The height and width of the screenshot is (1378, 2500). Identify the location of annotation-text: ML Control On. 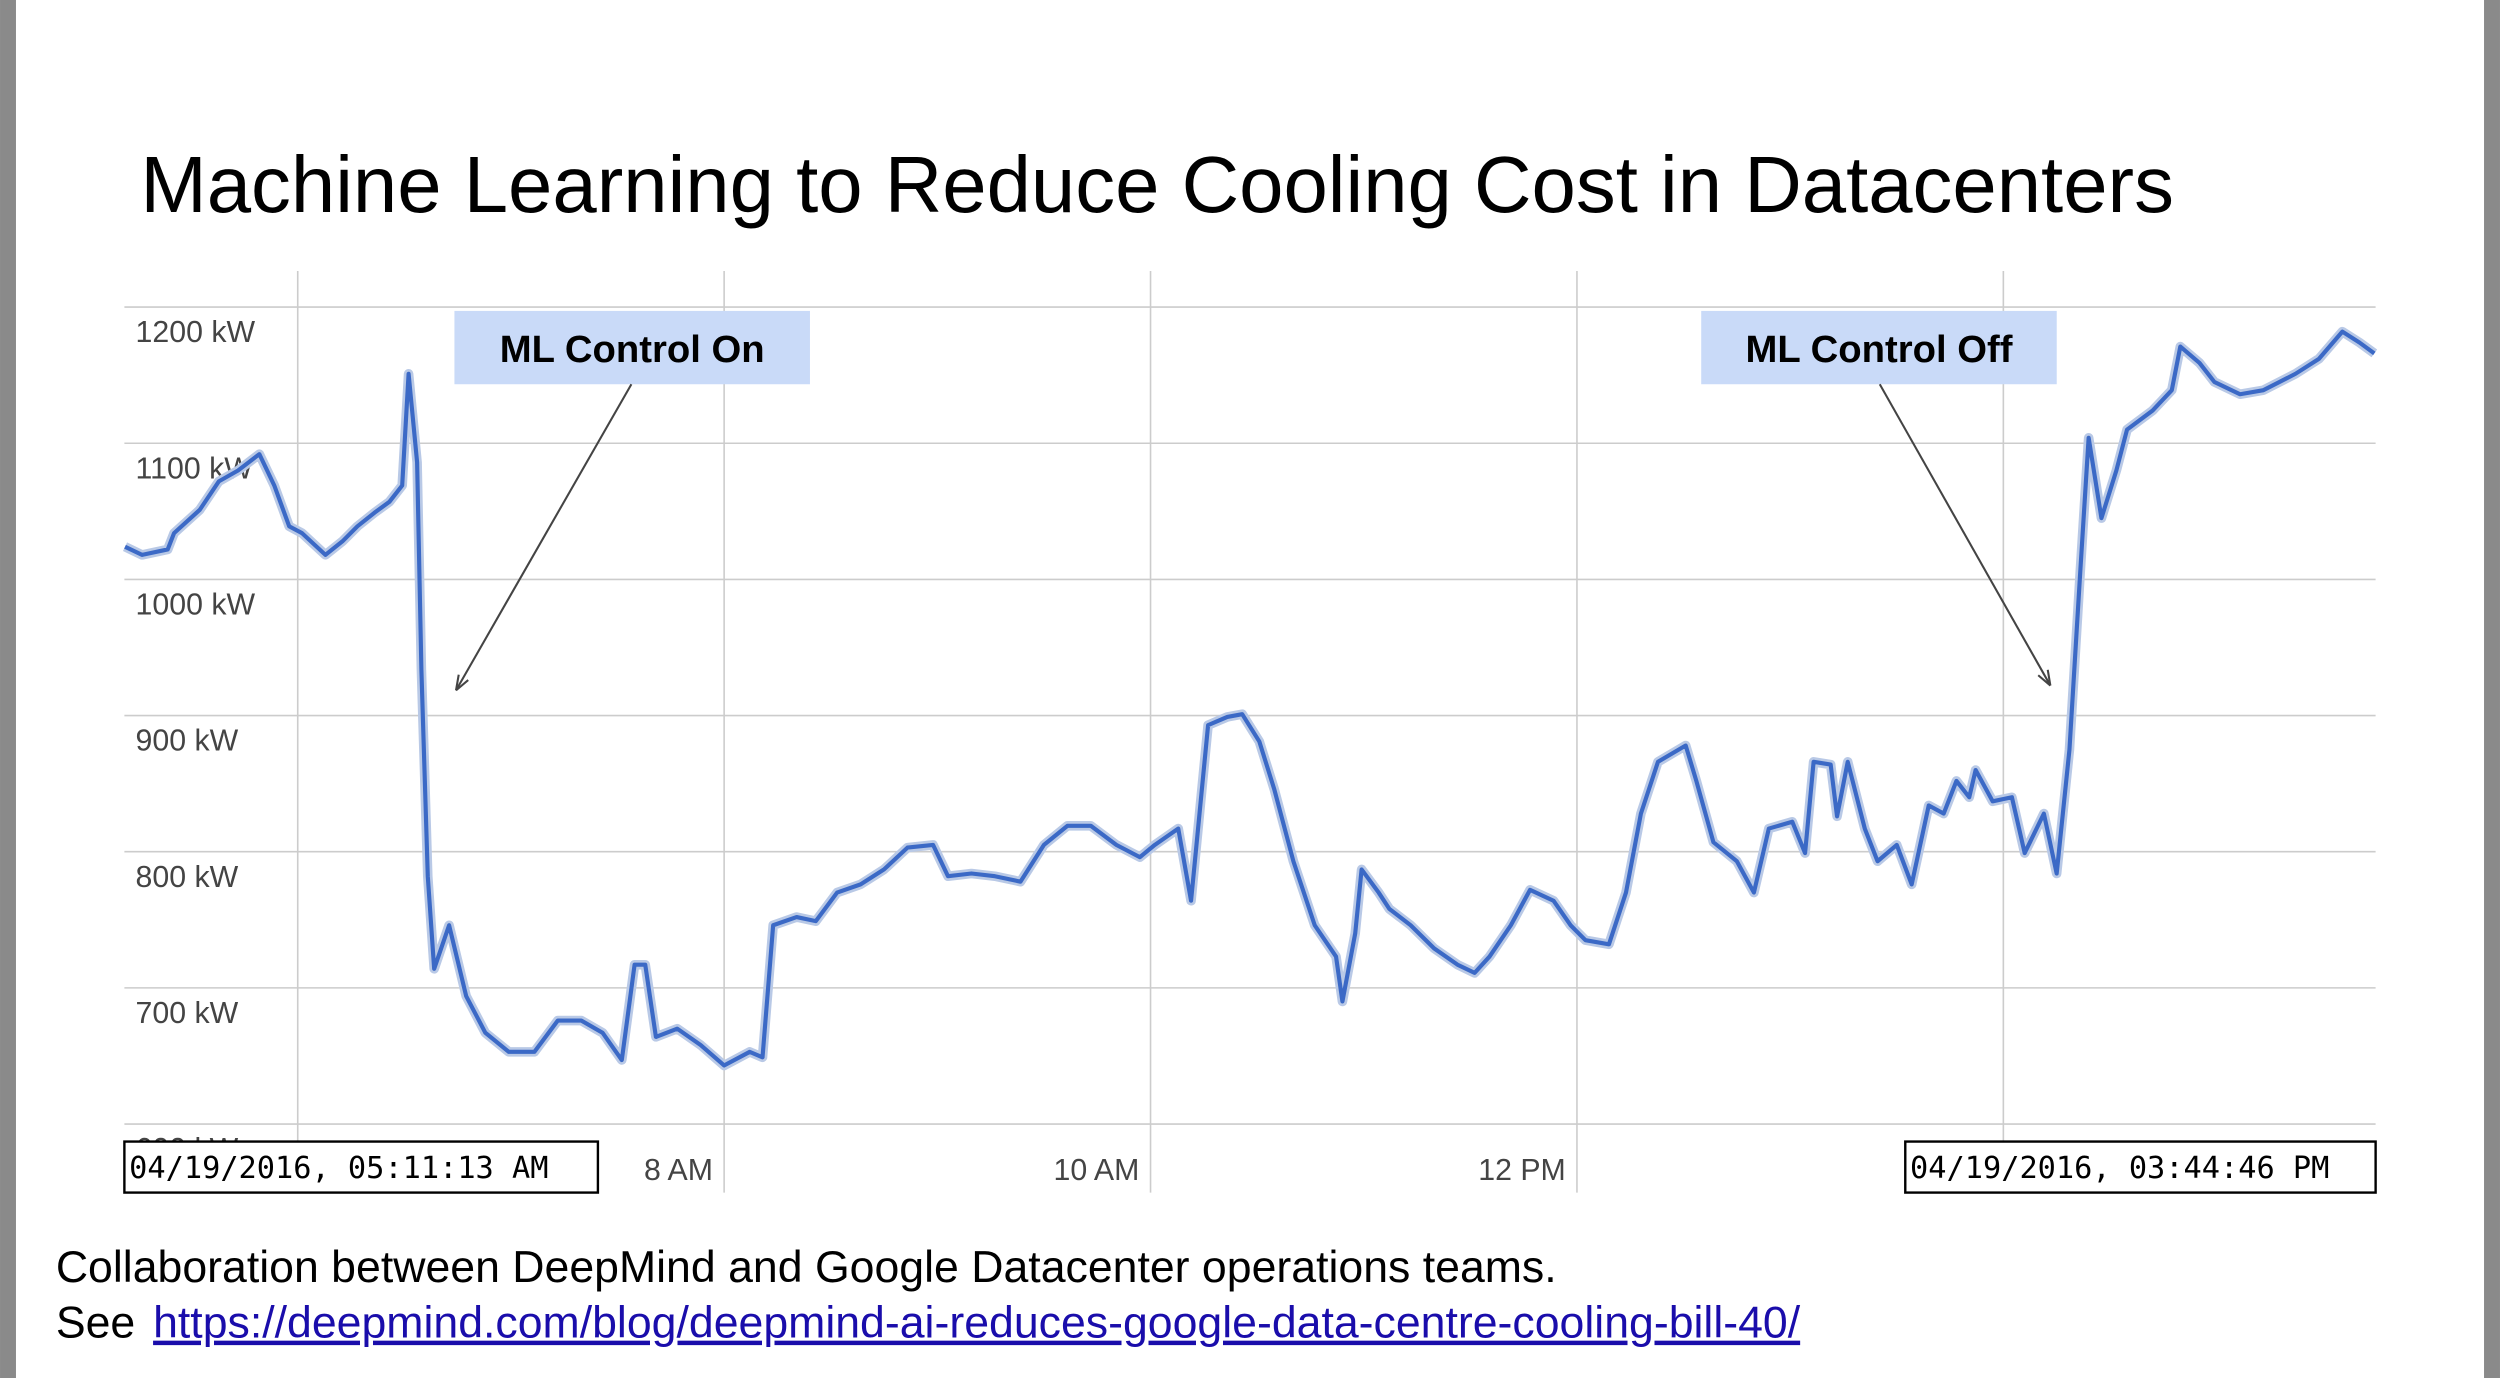
(632, 349).